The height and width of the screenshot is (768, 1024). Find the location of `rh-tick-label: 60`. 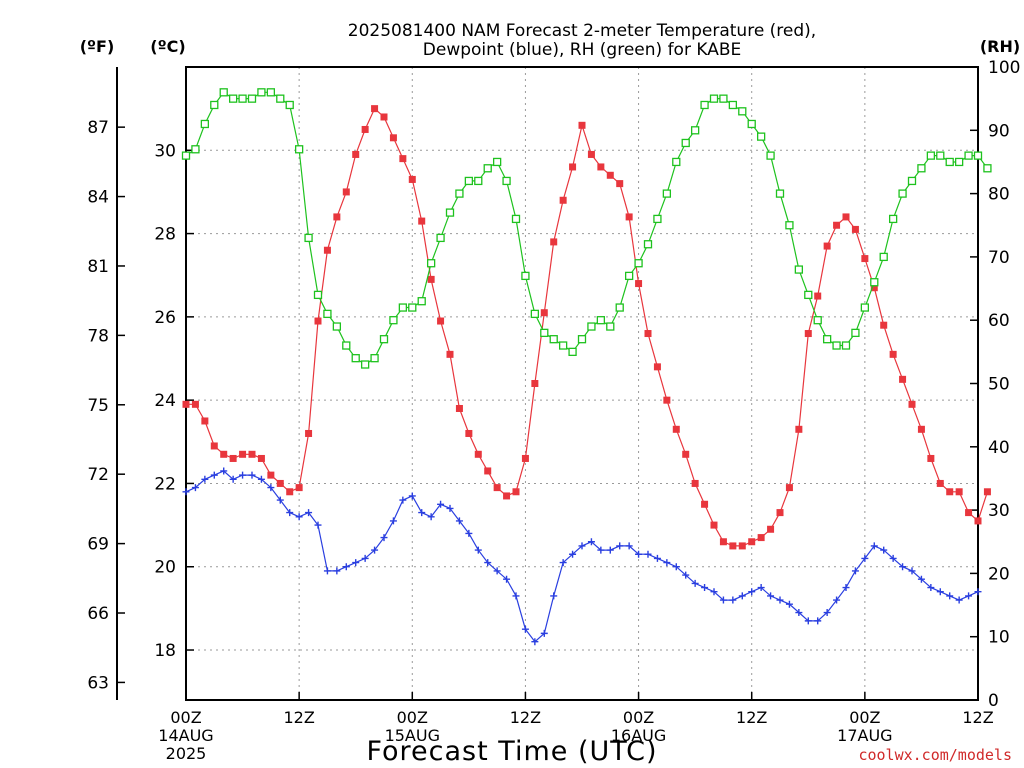

rh-tick-label: 60 is located at coordinates (999, 321).